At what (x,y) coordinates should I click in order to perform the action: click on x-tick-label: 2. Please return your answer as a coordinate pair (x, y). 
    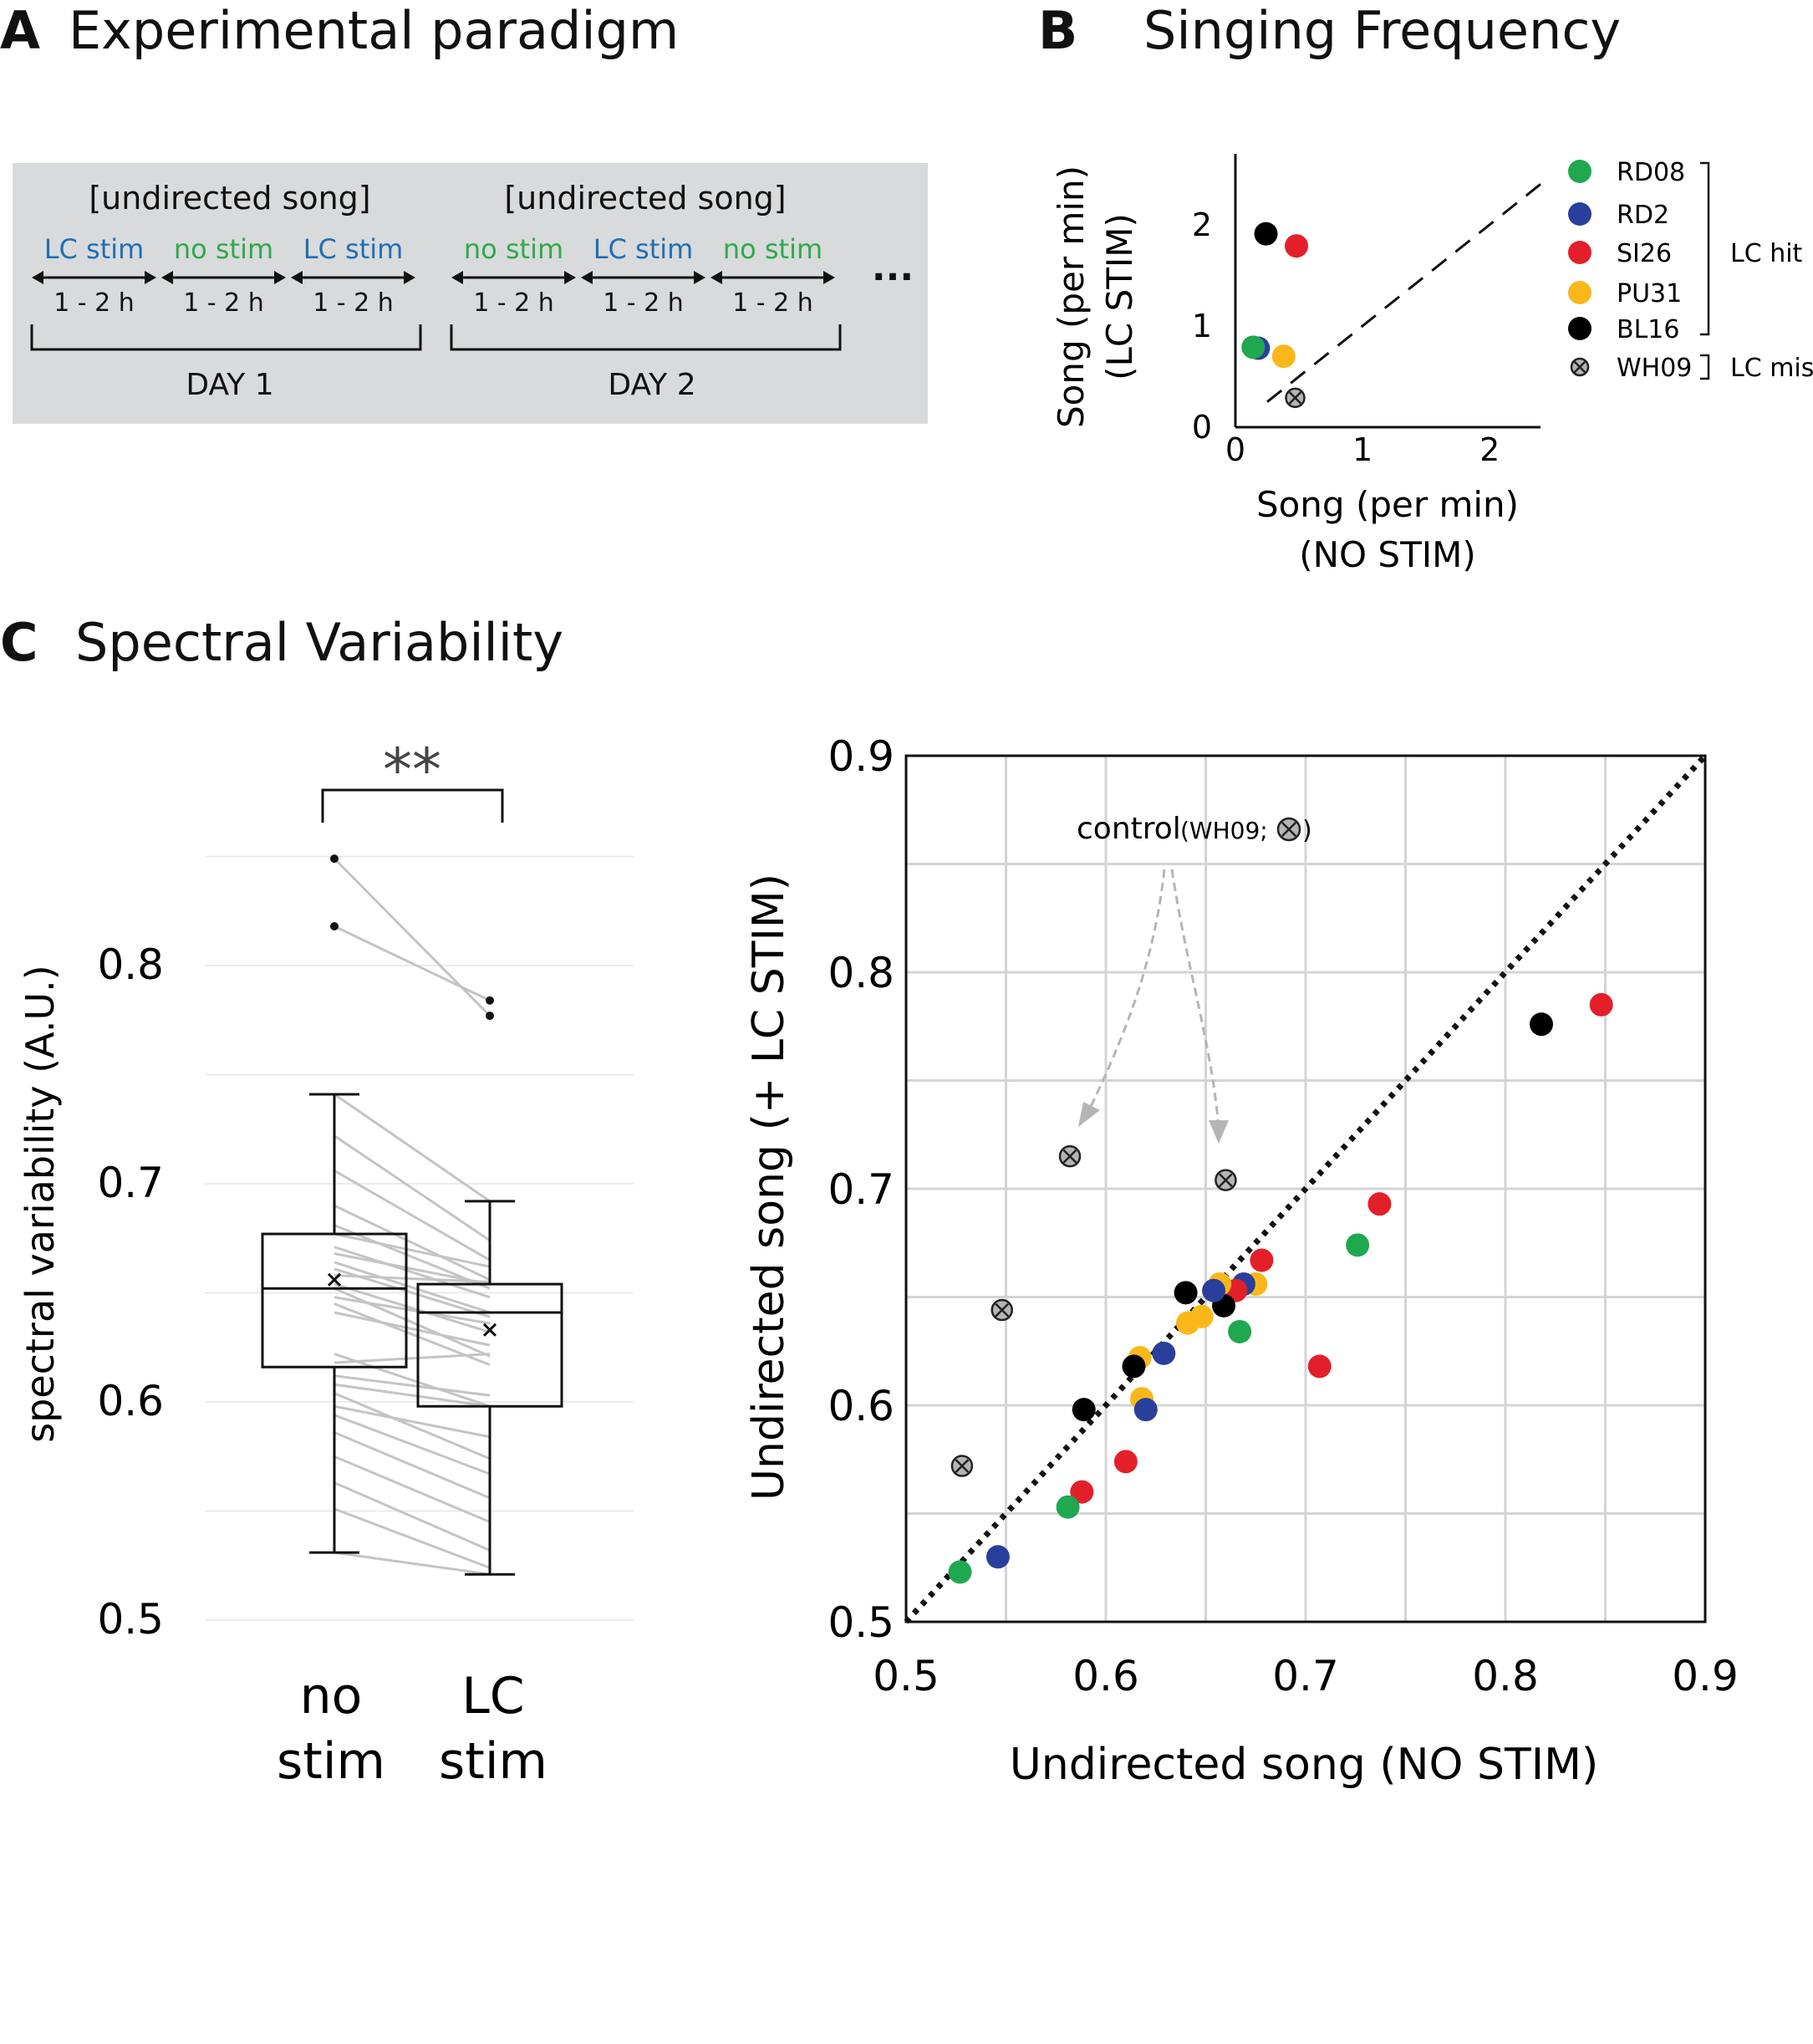
    Looking at the image, I should click on (1489, 449).